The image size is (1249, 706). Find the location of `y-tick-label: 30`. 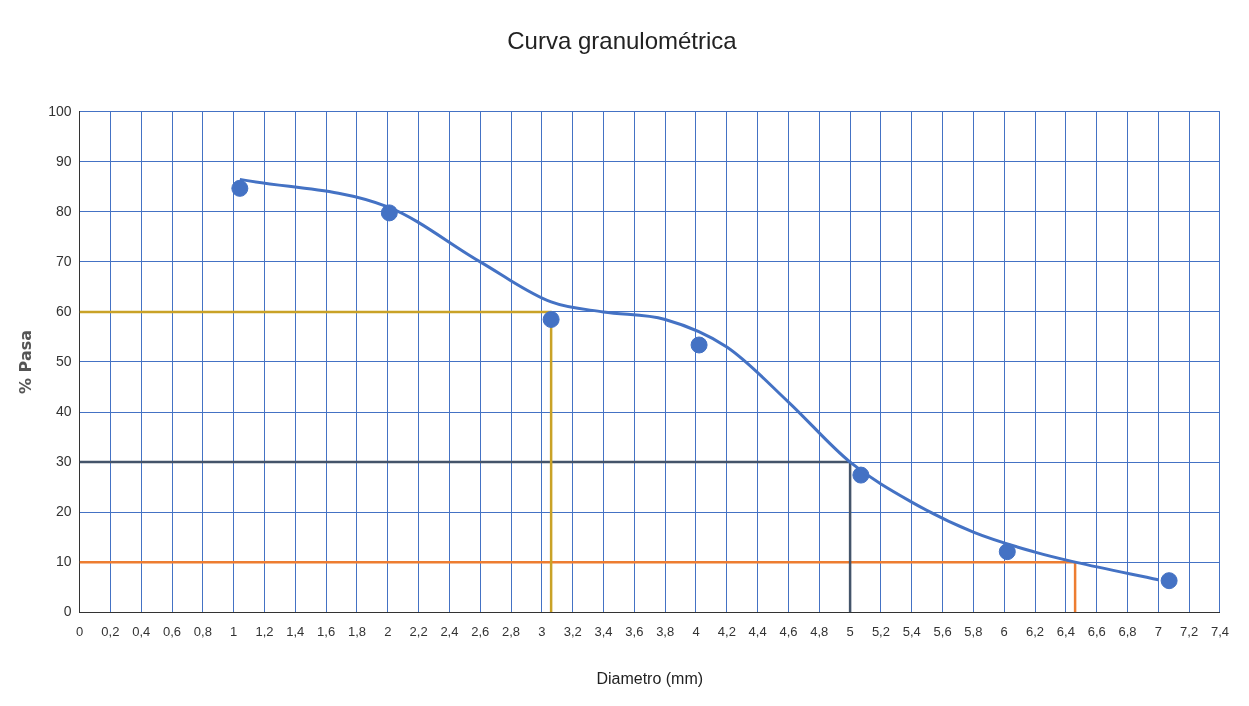

y-tick-label: 30 is located at coordinates (63, 460).